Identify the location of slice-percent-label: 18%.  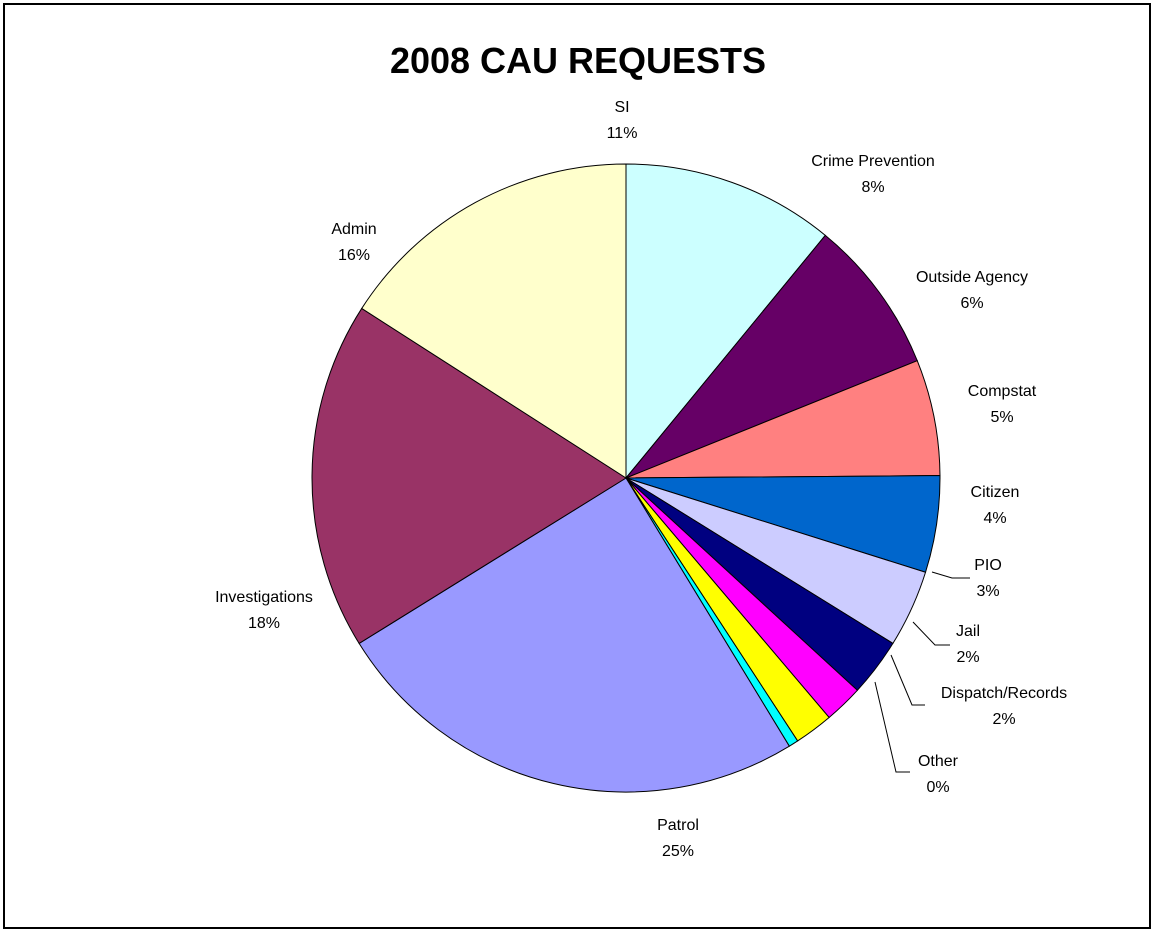
(264, 623).